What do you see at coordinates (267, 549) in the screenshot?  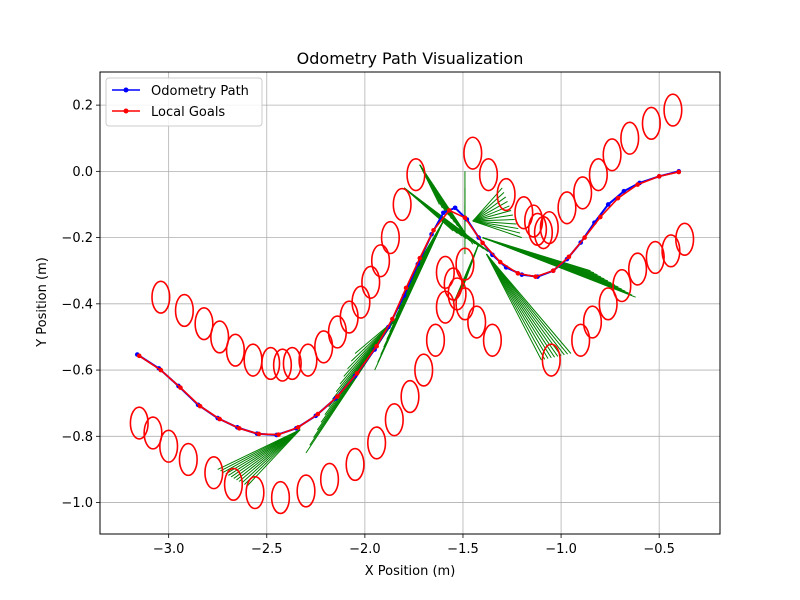 I see `x-tick-label: −2.5` at bounding box center [267, 549].